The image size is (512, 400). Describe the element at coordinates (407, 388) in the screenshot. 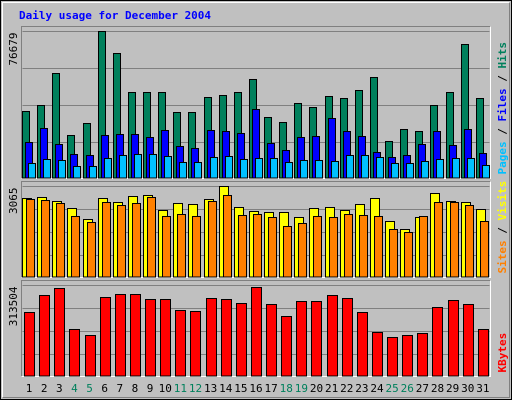

I see `day-label: 26` at that location.